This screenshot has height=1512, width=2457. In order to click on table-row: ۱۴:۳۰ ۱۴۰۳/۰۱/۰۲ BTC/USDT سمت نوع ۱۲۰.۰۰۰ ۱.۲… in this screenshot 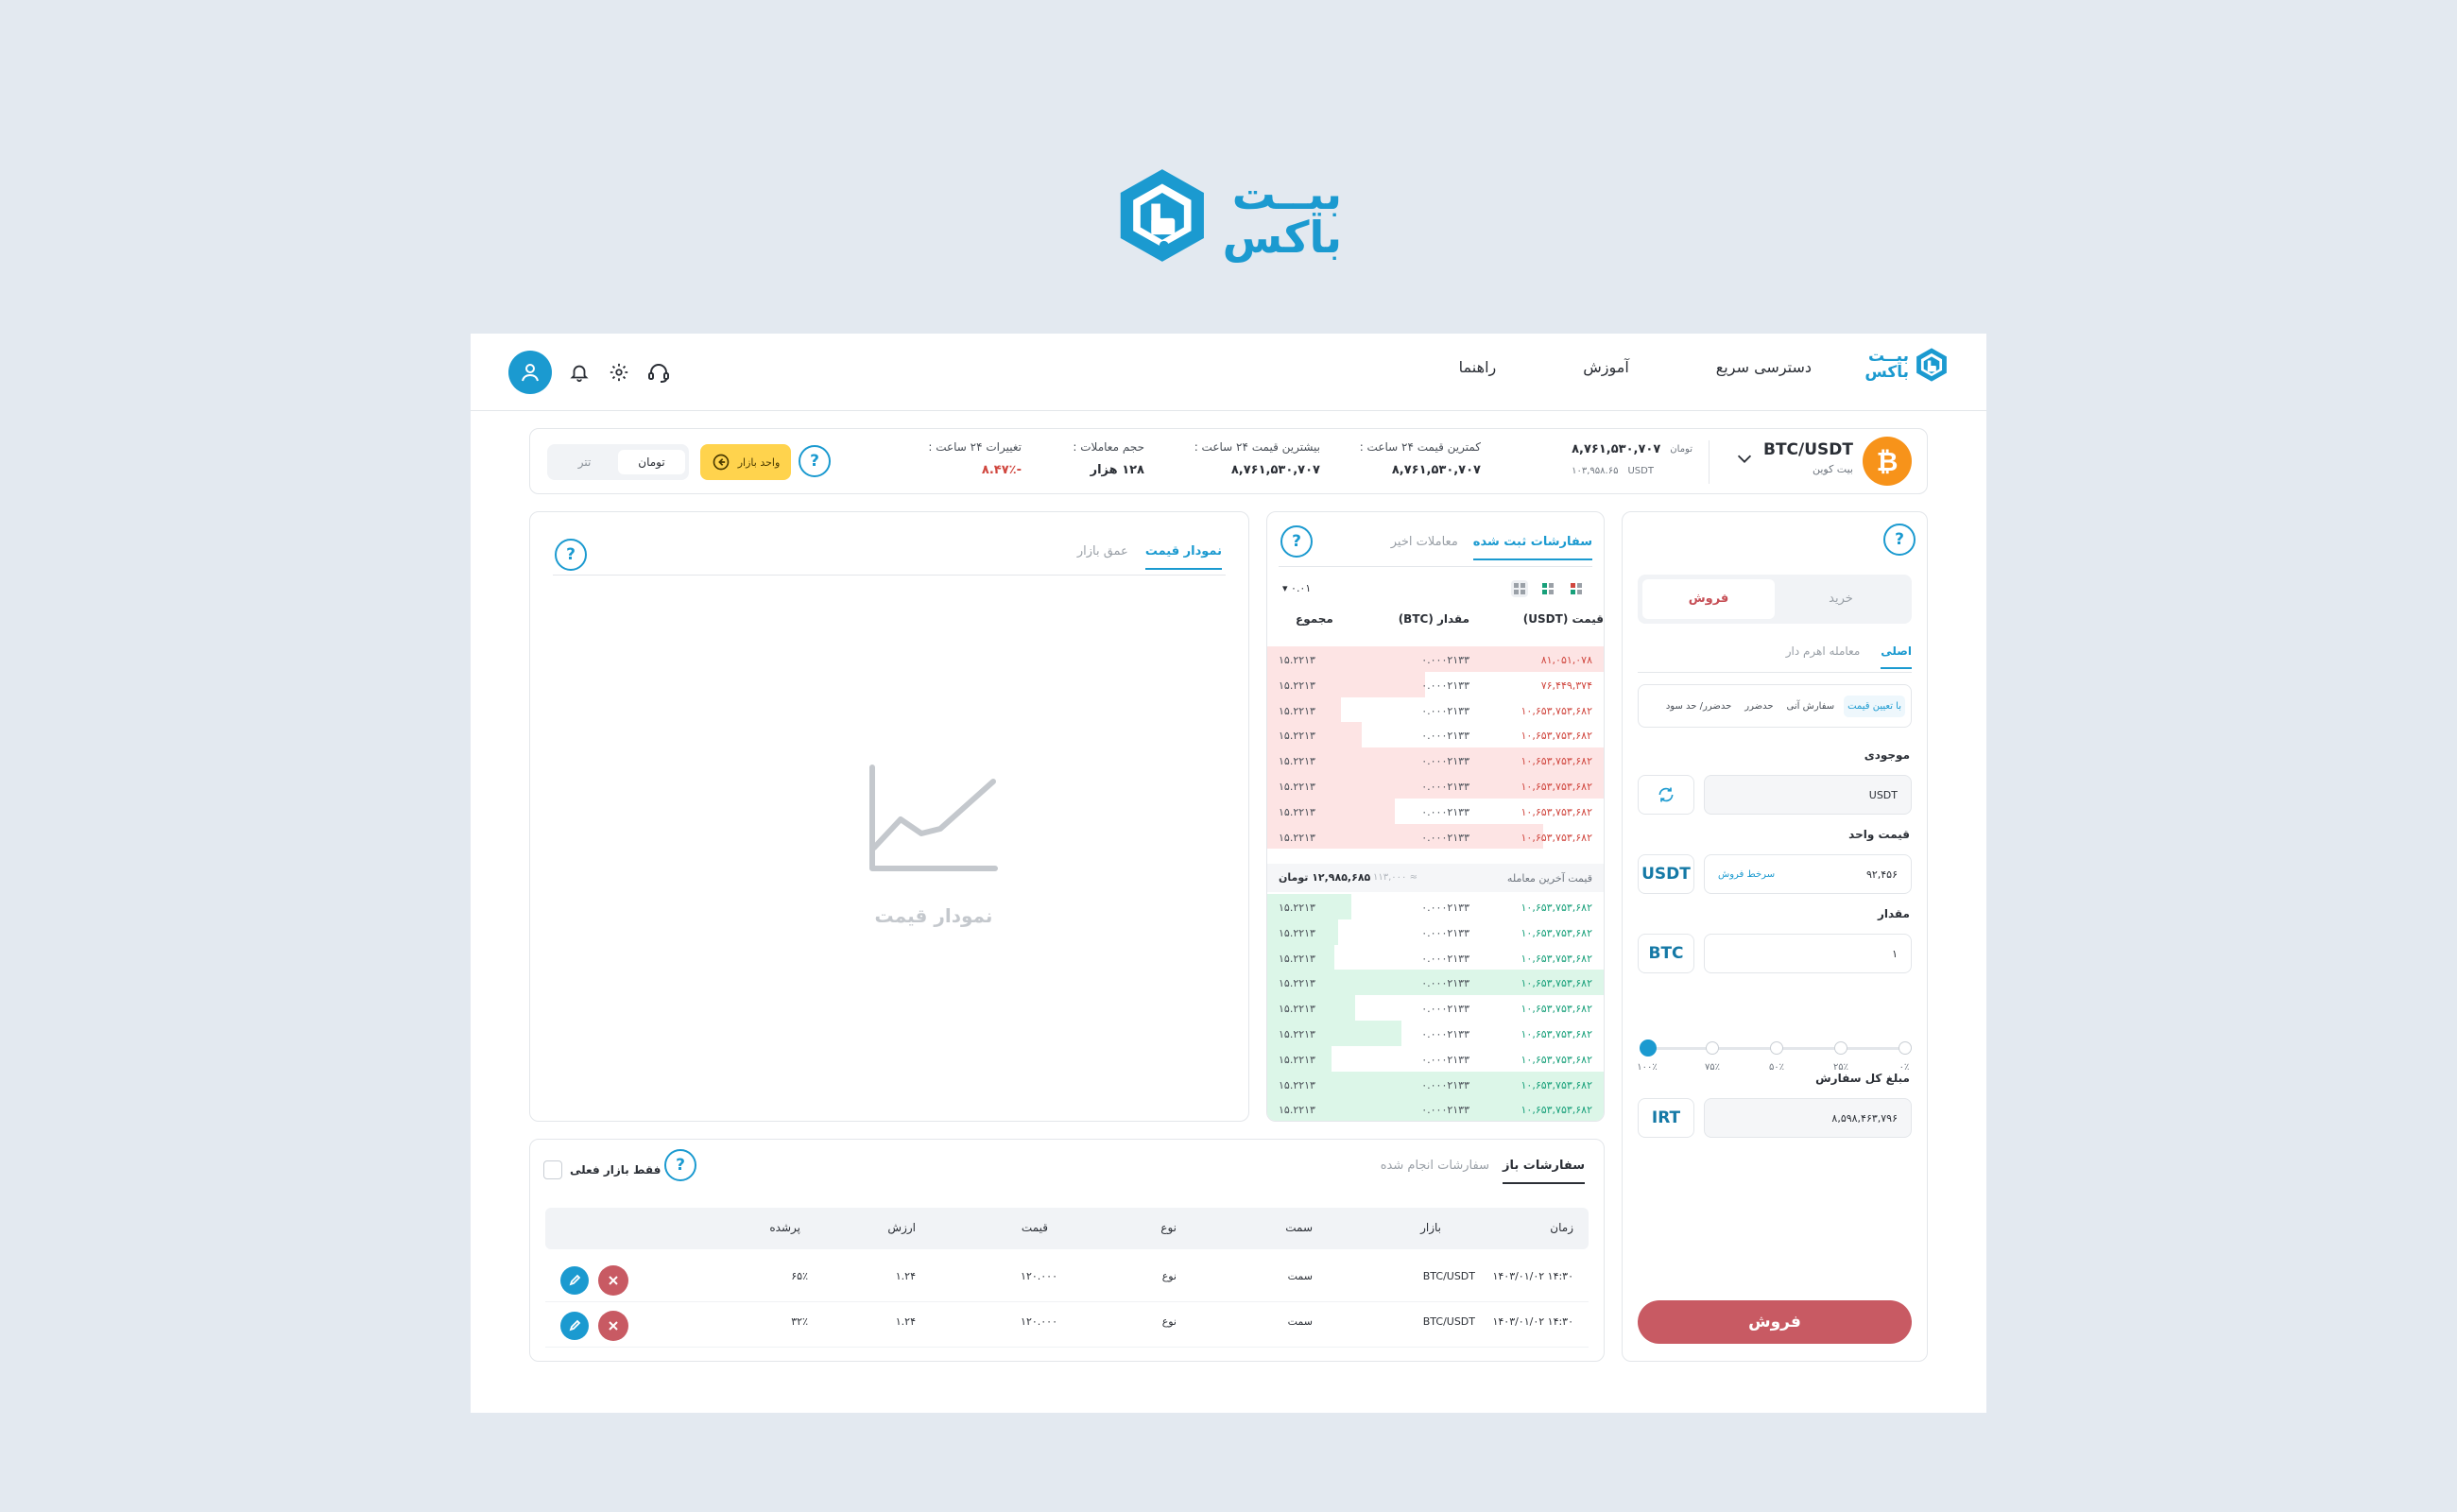, I will do `click(1067, 1325)`.